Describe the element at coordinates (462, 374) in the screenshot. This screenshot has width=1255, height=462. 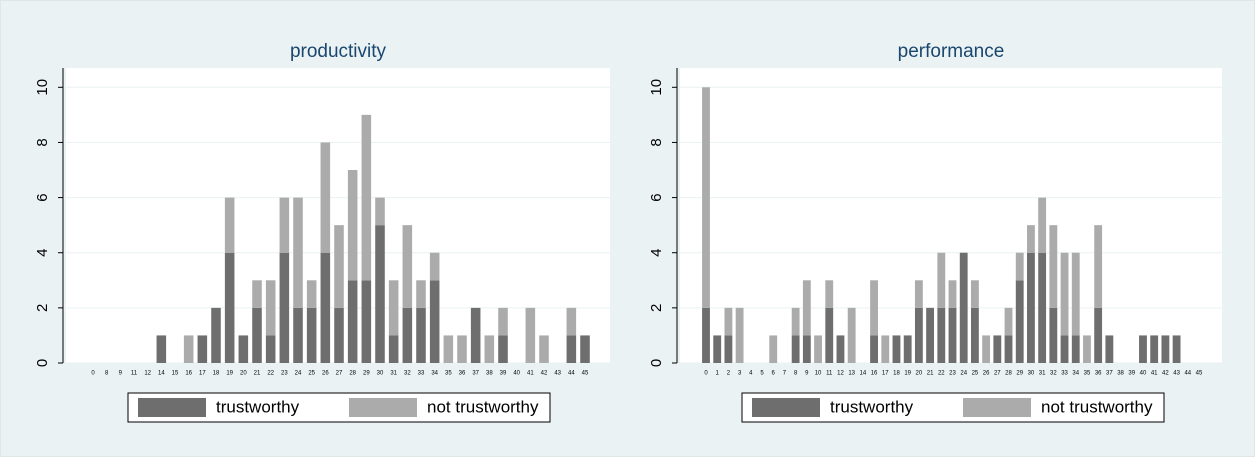
I see `x-tick-label: 36` at that location.